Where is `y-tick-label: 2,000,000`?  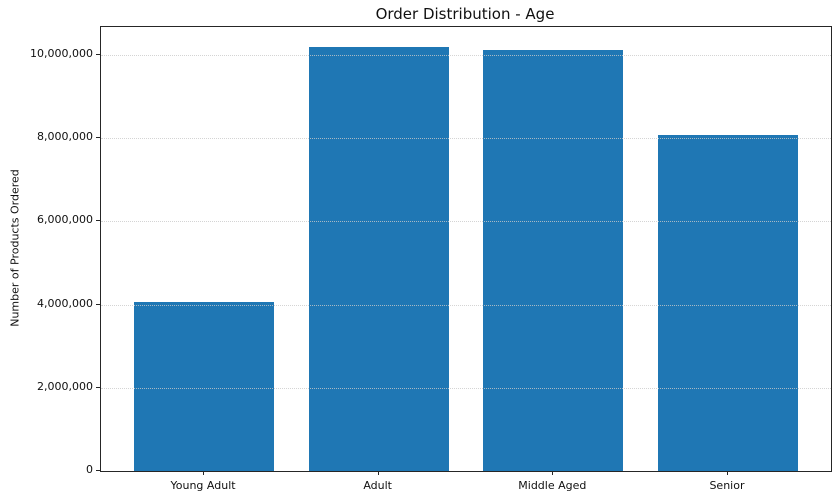
y-tick-label: 2,000,000 is located at coordinates (65, 386).